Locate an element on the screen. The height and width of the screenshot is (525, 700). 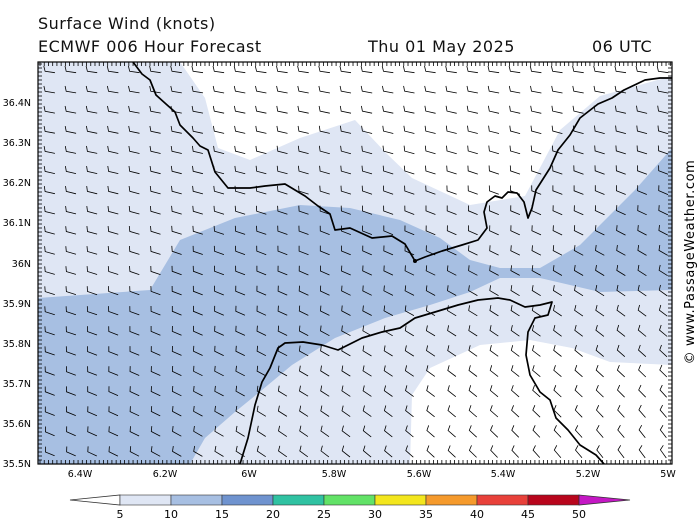
legend-label-50: 50 is located at coordinates (579, 514).